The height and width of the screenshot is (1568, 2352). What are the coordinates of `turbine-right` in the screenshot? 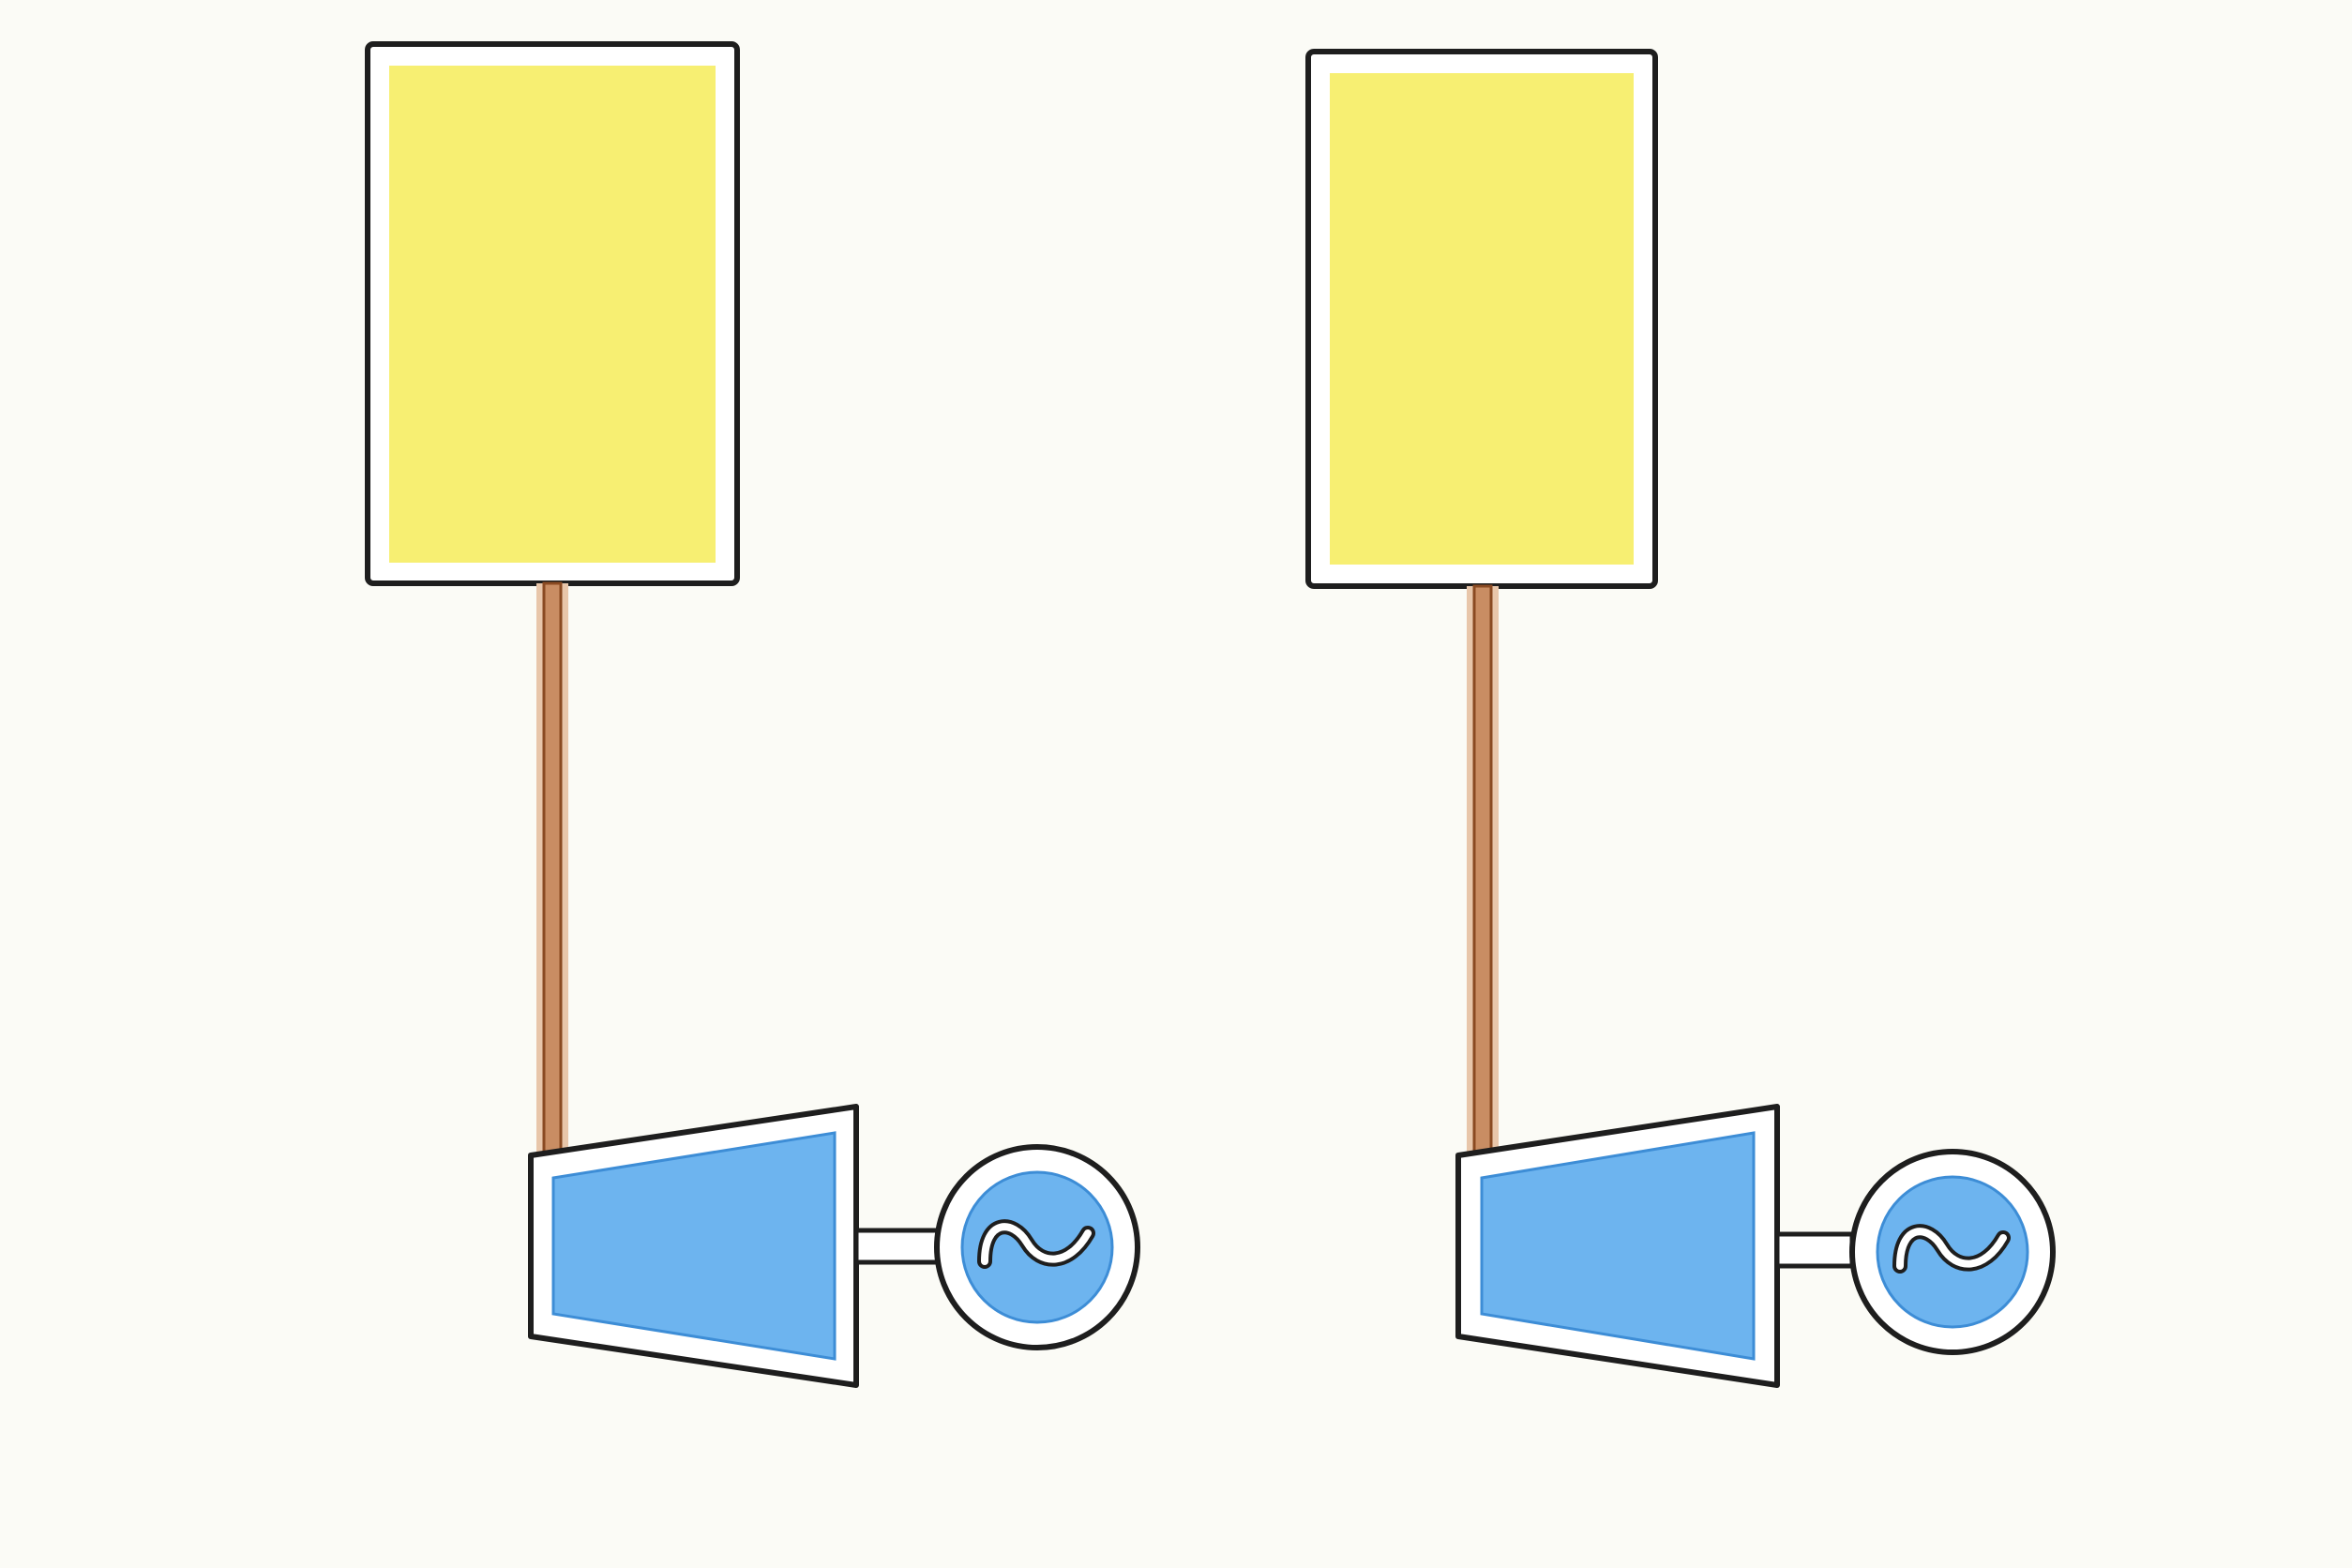 It's located at (1618, 1246).